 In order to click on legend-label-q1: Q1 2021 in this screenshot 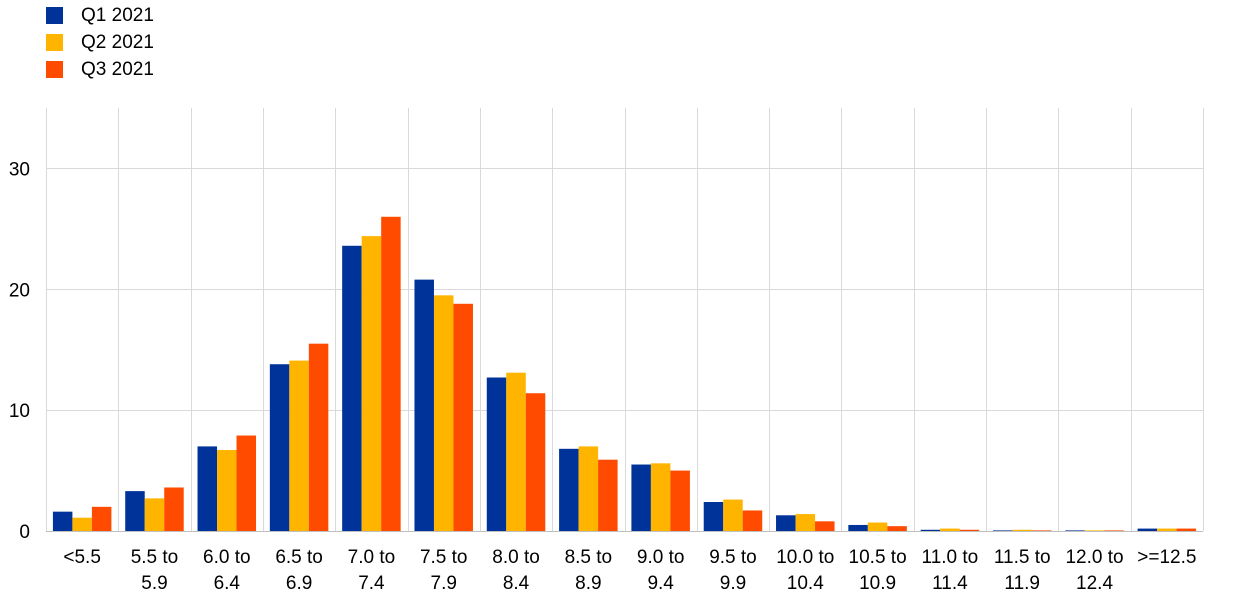, I will do `click(117, 15)`.